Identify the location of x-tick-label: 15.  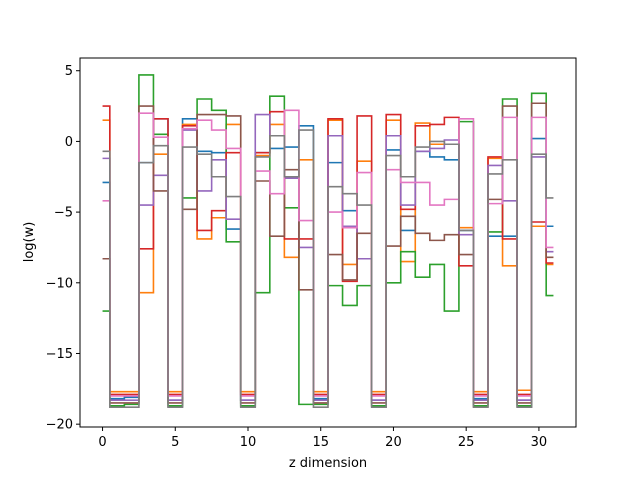
(320, 442).